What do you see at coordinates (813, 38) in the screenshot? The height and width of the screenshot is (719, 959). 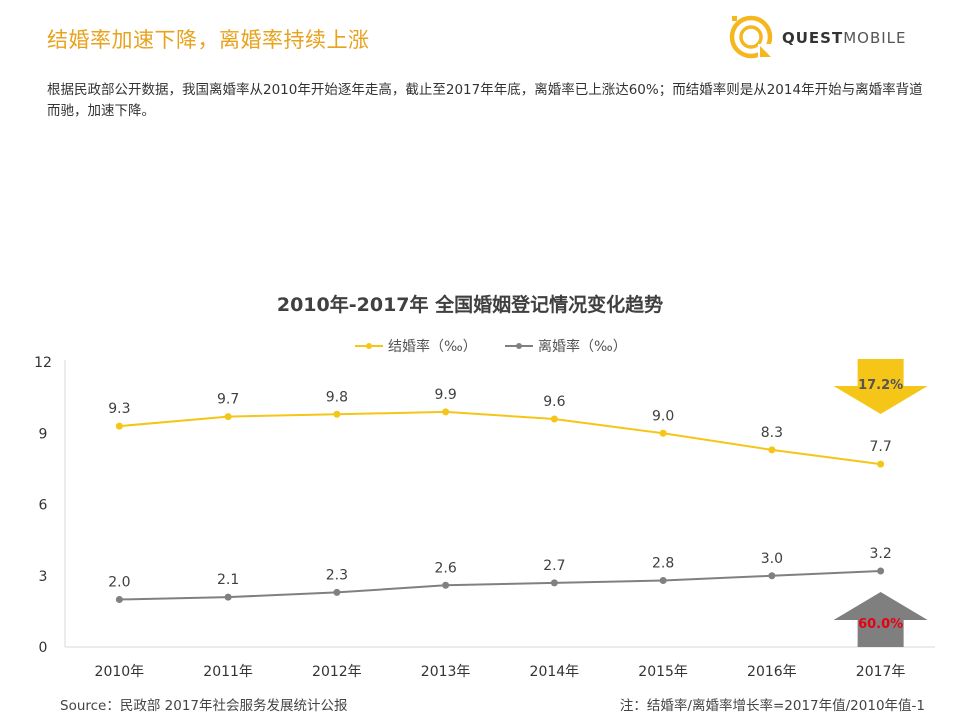 I see `logo-text-bold: QUEST` at bounding box center [813, 38].